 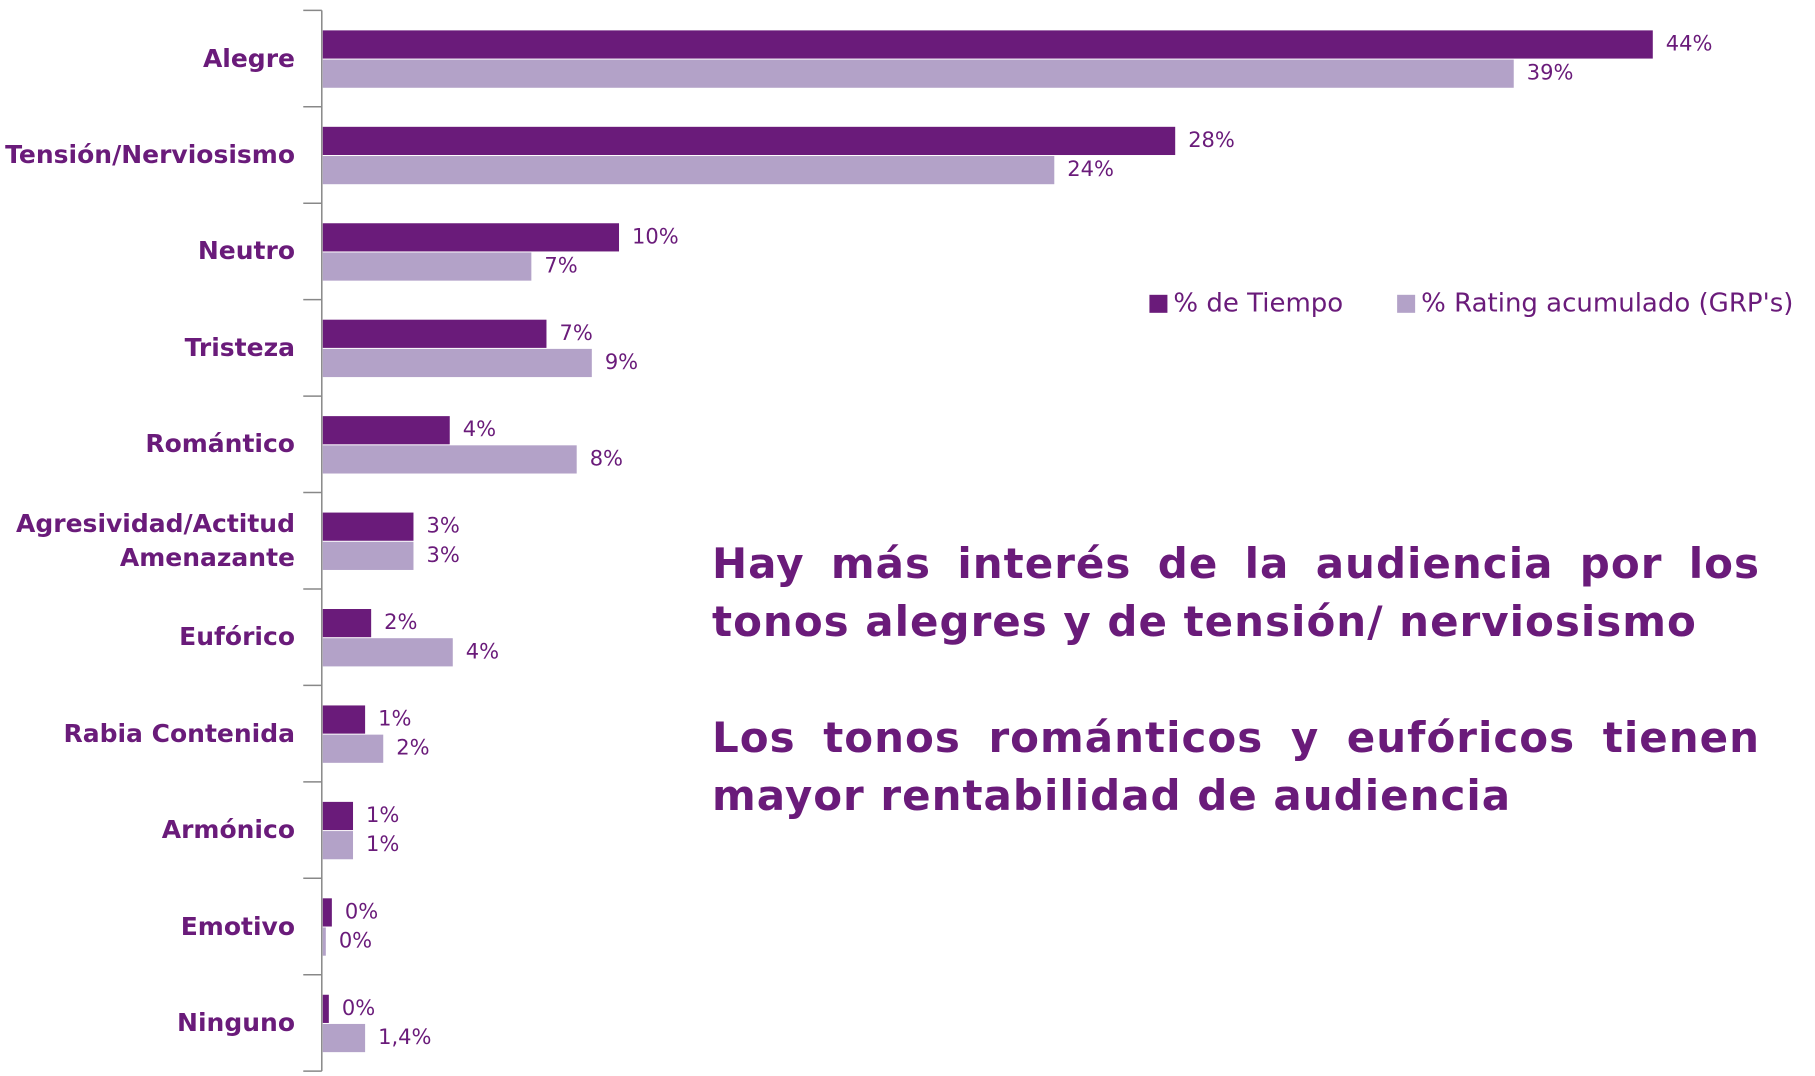 I want to click on category-label: Eufórico, so click(x=237, y=637).